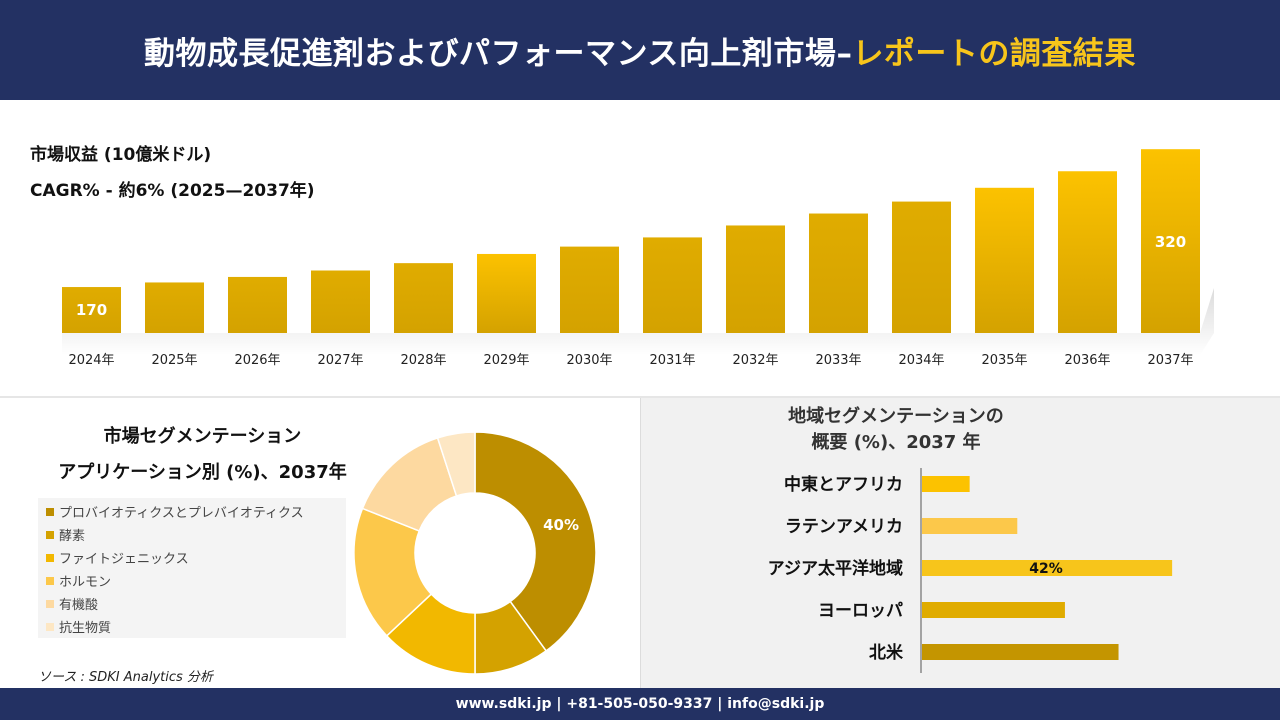 The image size is (1280, 720). Describe the element at coordinates (125, 677) in the screenshot. I see `source-note: ソース : SDKI Analytics 分析` at that location.